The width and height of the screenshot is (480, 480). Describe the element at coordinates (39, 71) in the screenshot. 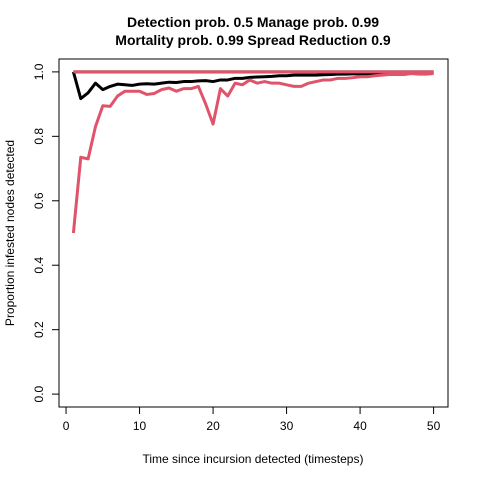

I see `y-tick-label: 1.0` at that location.